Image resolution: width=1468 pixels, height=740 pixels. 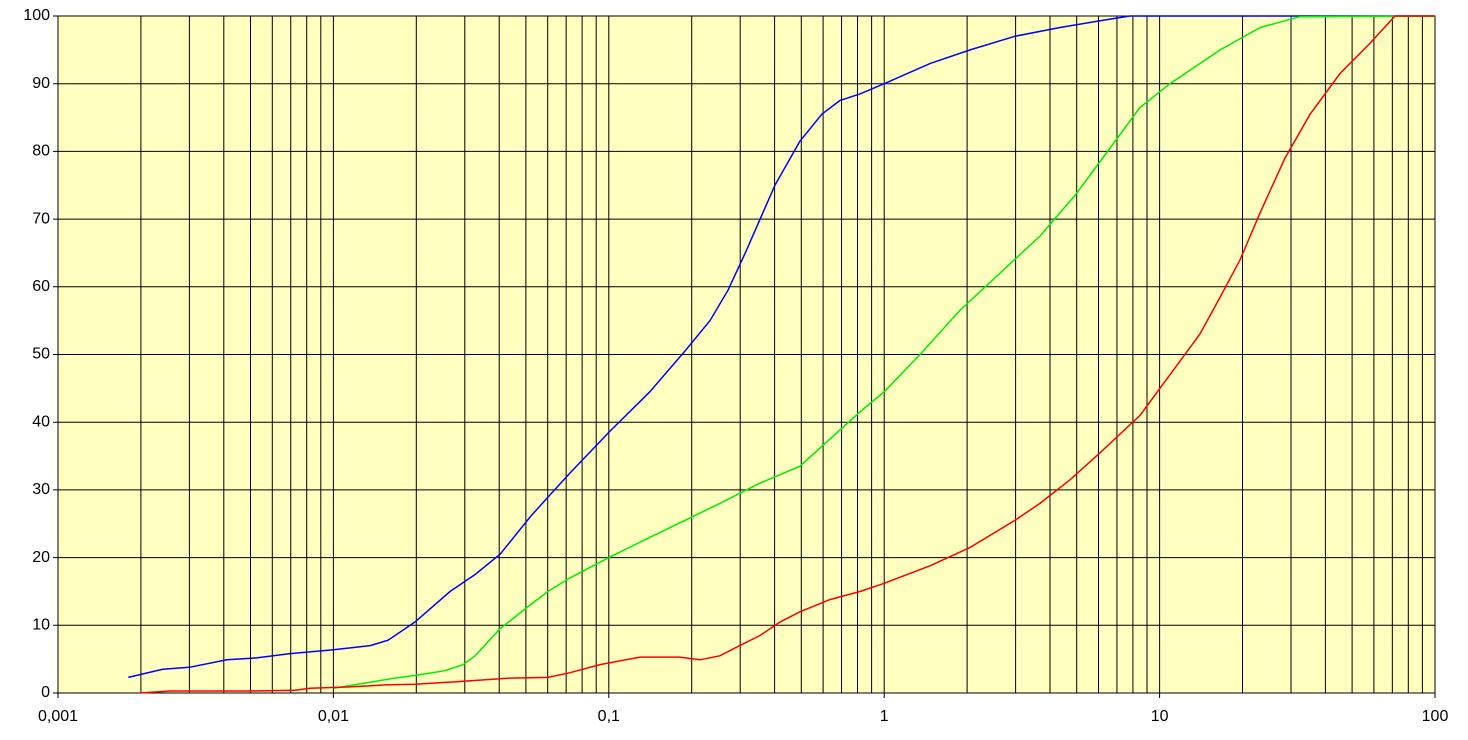 I want to click on y-tick-label: 20, so click(x=41, y=557).